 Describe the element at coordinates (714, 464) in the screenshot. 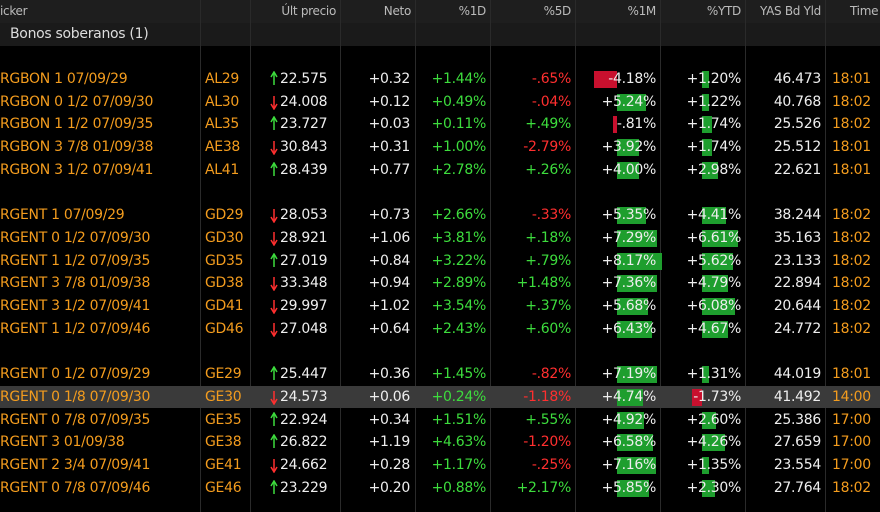

I see `change-ytd: +1.35%` at that location.